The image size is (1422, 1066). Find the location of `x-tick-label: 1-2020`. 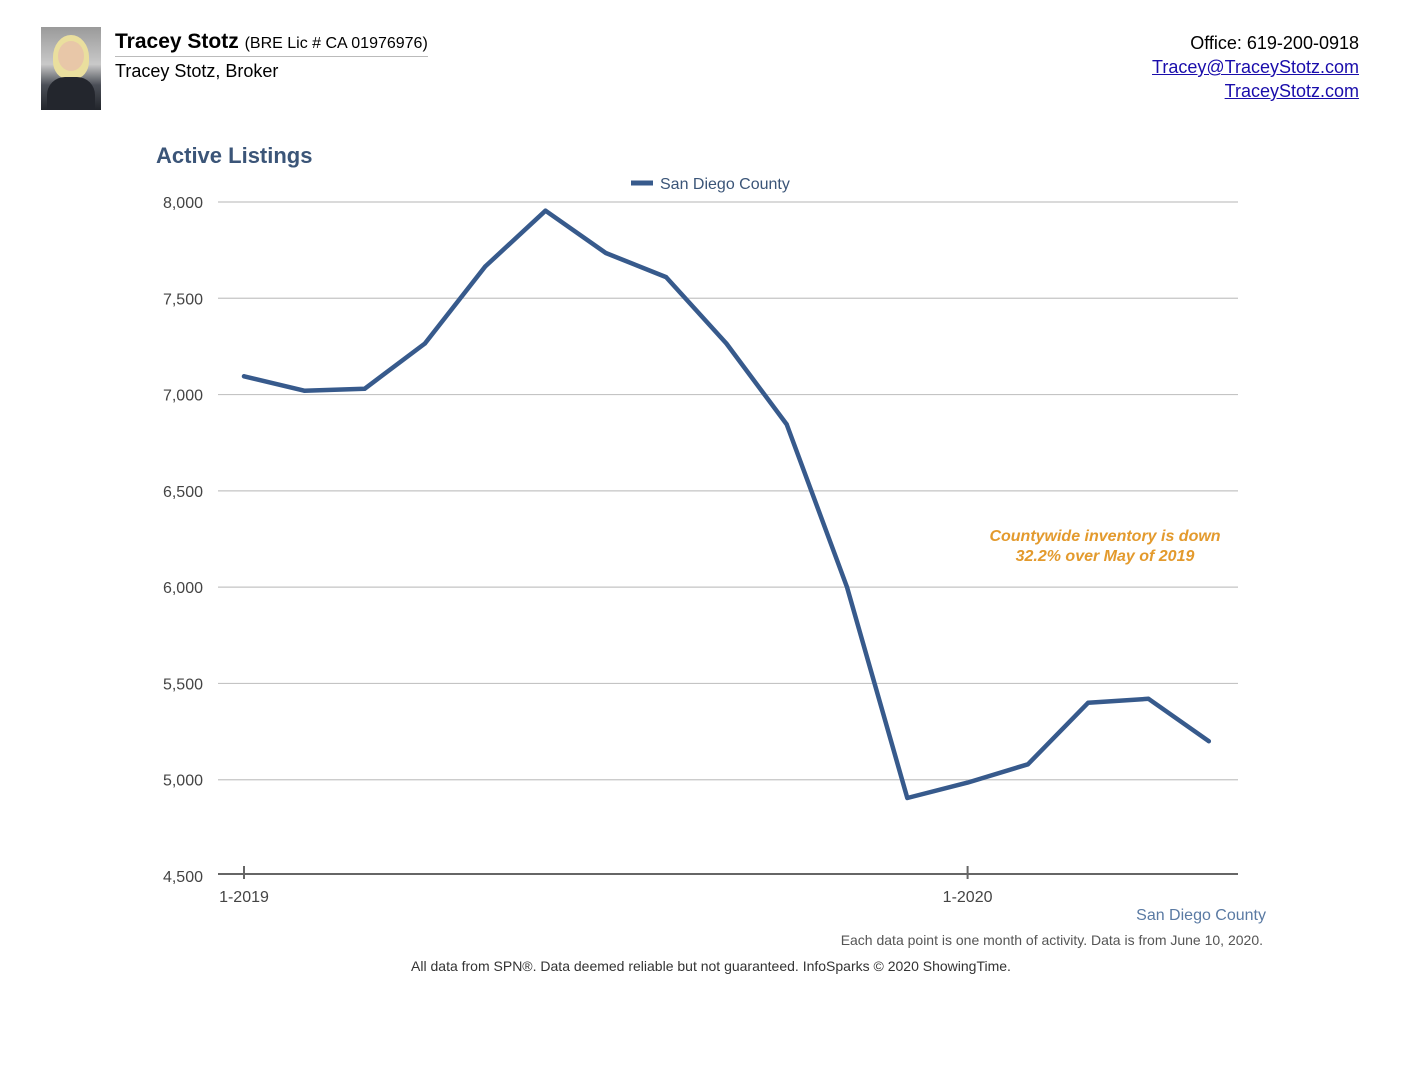

x-tick-label: 1-2020 is located at coordinates (968, 897).